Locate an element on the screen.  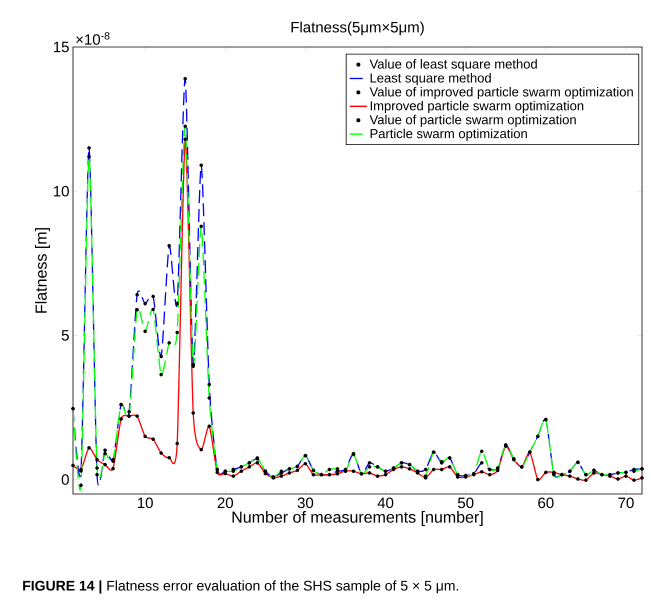
y-tick-label: 0 is located at coordinates (65, 479).